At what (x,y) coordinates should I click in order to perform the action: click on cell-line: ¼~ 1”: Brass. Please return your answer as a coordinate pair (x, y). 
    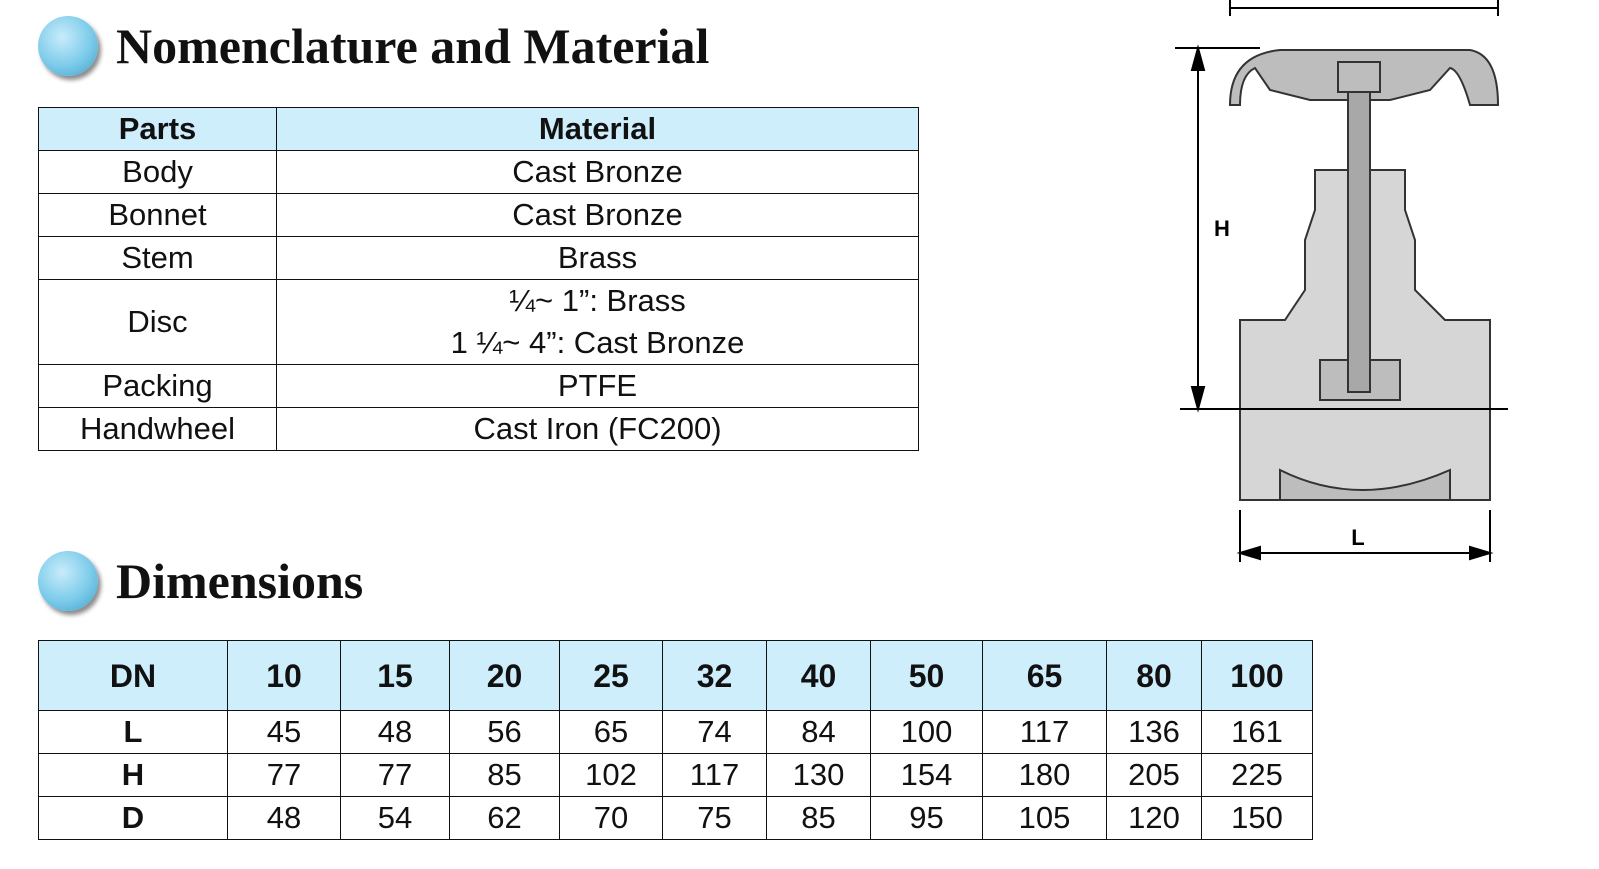
    Looking at the image, I should click on (597, 300).